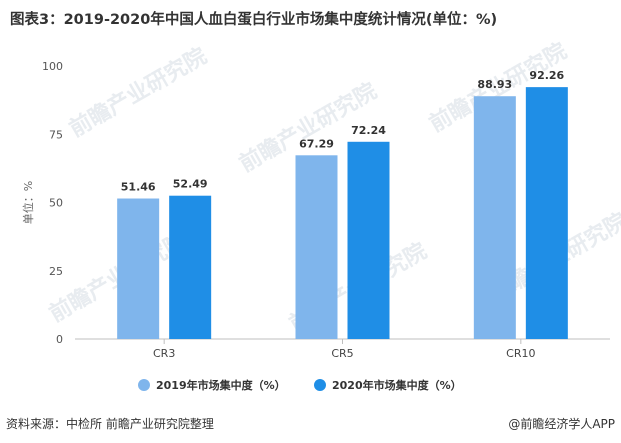 This screenshot has height=443, width=621. What do you see at coordinates (254, 20) in the screenshot?
I see `chart-title: 图表3：2019-2020年中国人血白蛋白行业市场集中度统计情况(单位：%)` at bounding box center [254, 20].